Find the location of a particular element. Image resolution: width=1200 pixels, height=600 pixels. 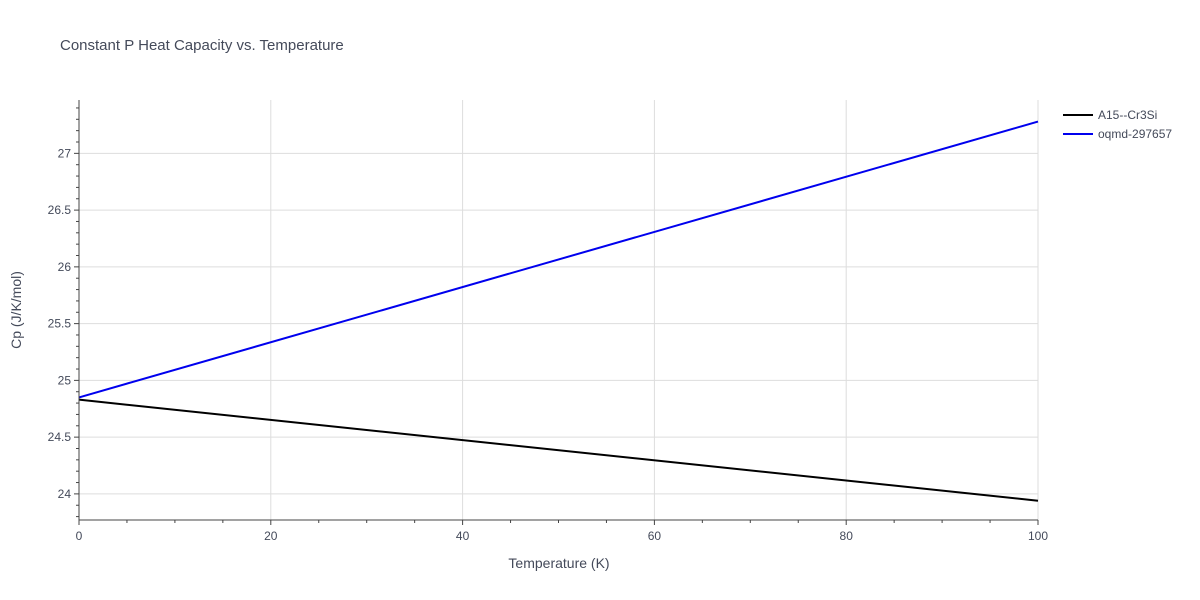

x-tick-label: 80 is located at coordinates (847, 536).